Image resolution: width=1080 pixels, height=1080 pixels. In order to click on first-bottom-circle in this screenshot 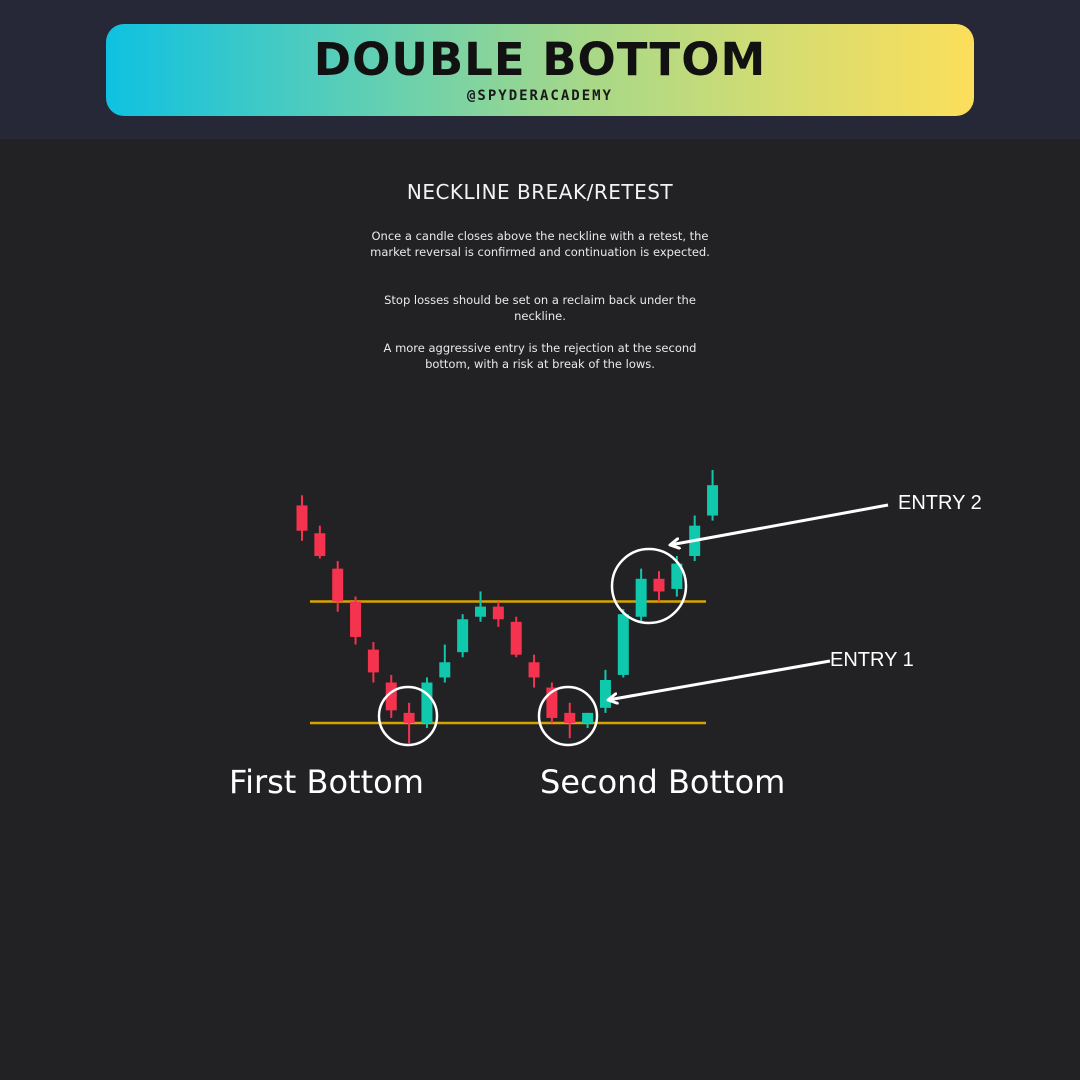, I will do `click(408, 716)`.